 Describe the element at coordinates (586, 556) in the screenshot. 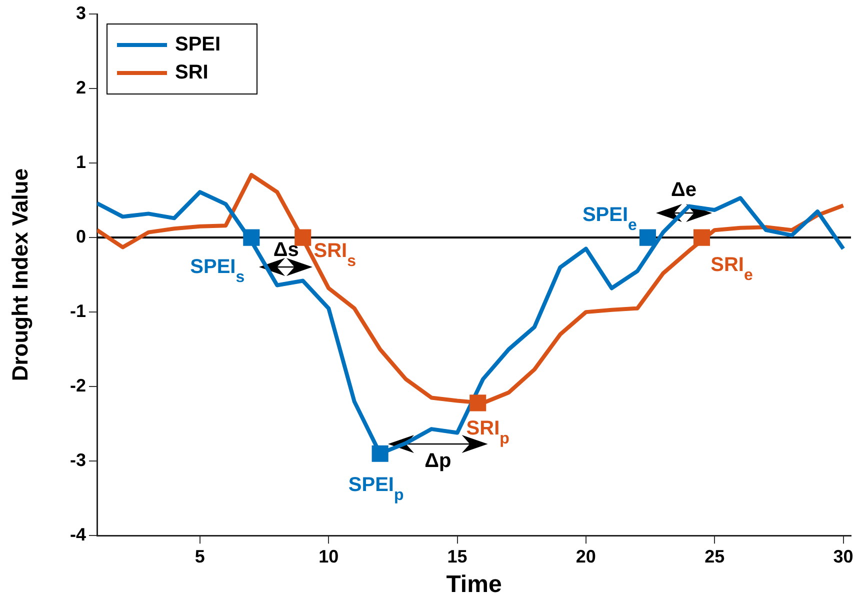

I see `x-tick-label: 20` at that location.